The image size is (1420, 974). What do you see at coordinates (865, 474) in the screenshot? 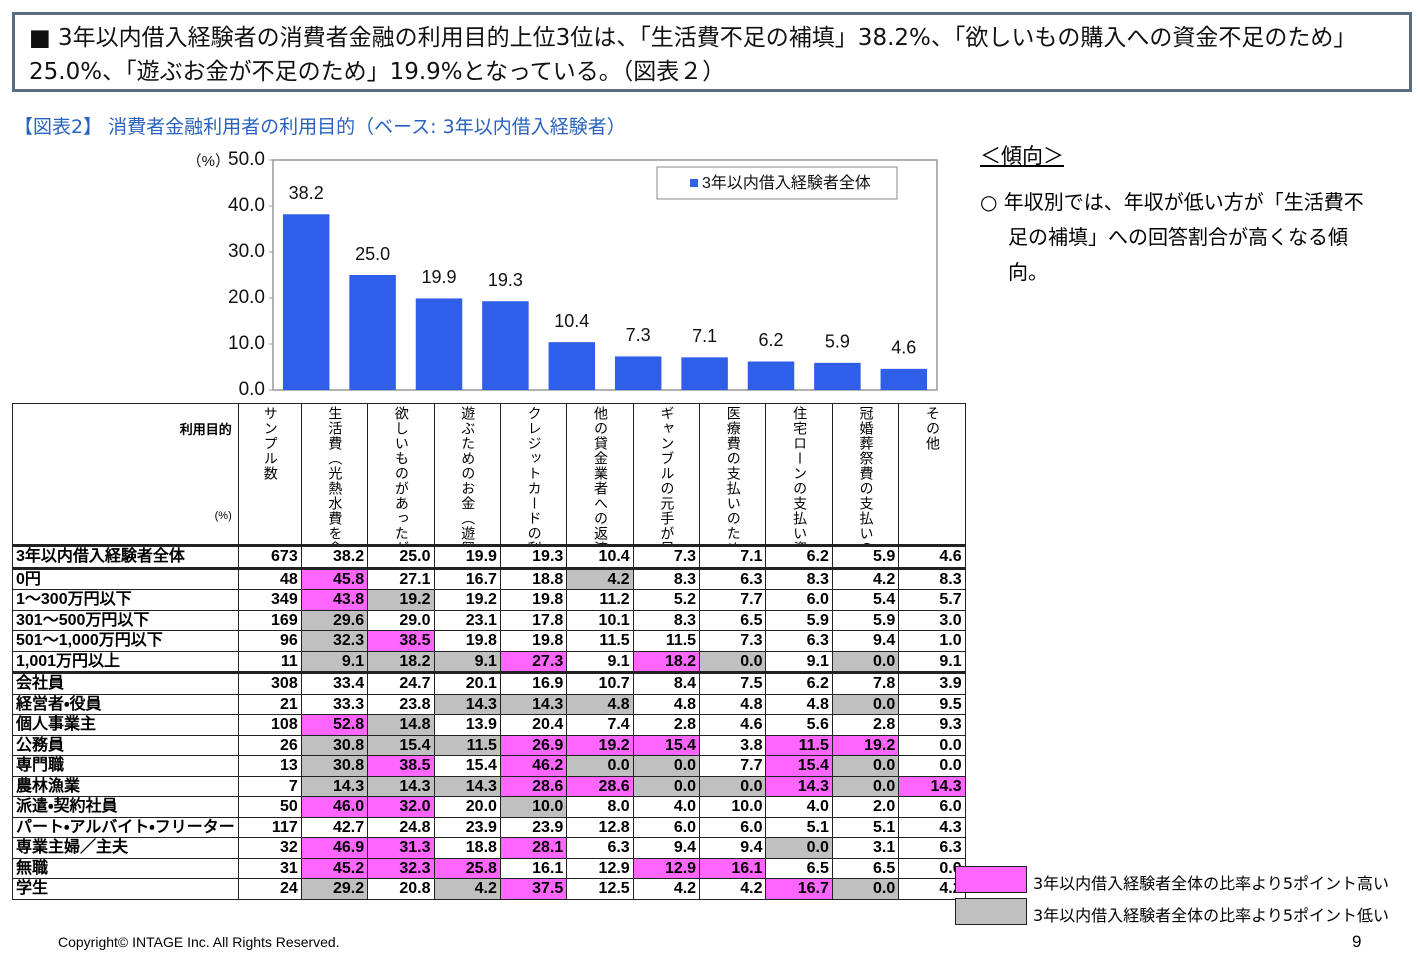
I see `column-header-cell: 冠婚葬祭費の支払いのため` at bounding box center [865, 474].